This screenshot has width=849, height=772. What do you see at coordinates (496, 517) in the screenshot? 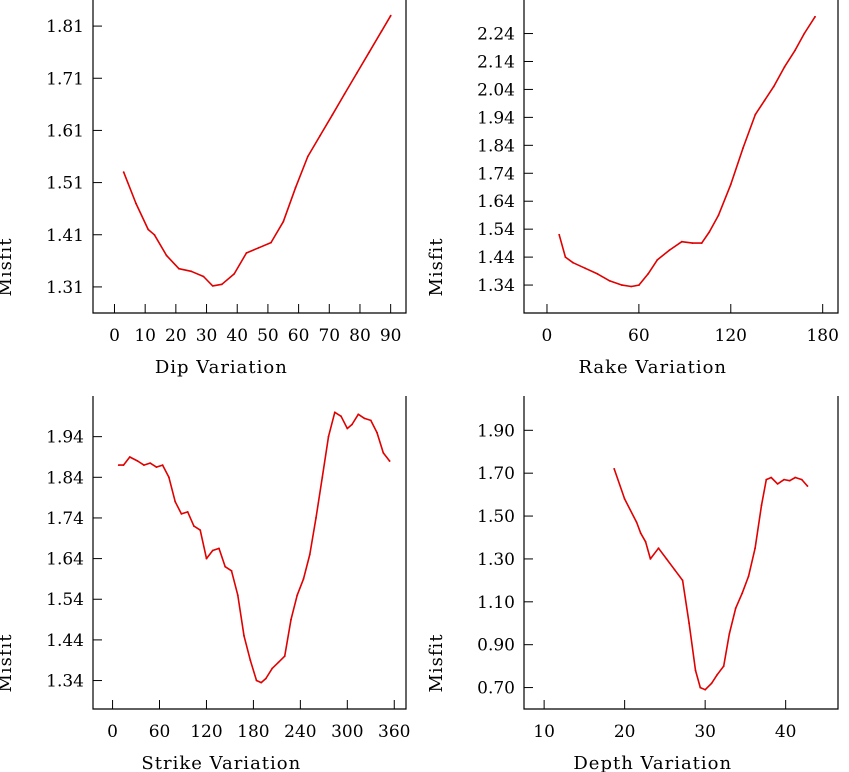
I see `y-tick-label: 1.50` at bounding box center [496, 517].